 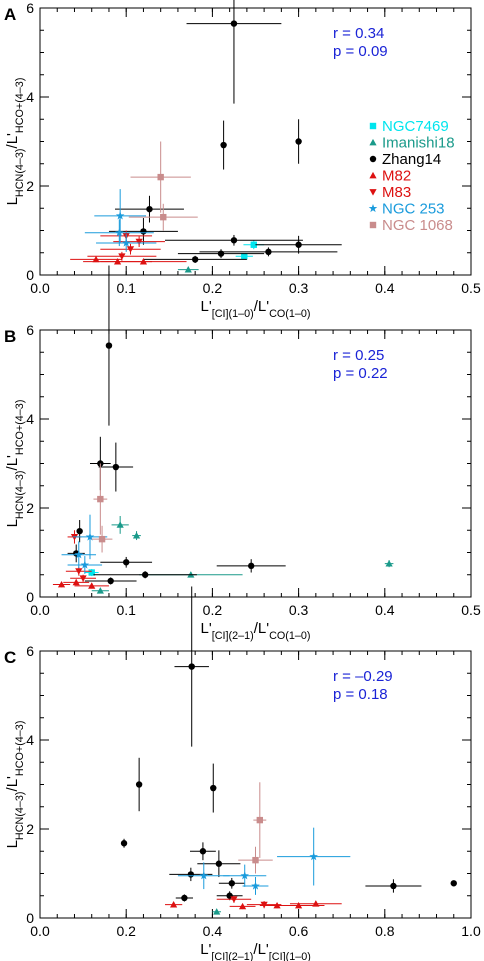 What do you see at coordinates (30, 597) in the screenshot?
I see `y-tick-label: 0` at bounding box center [30, 597].